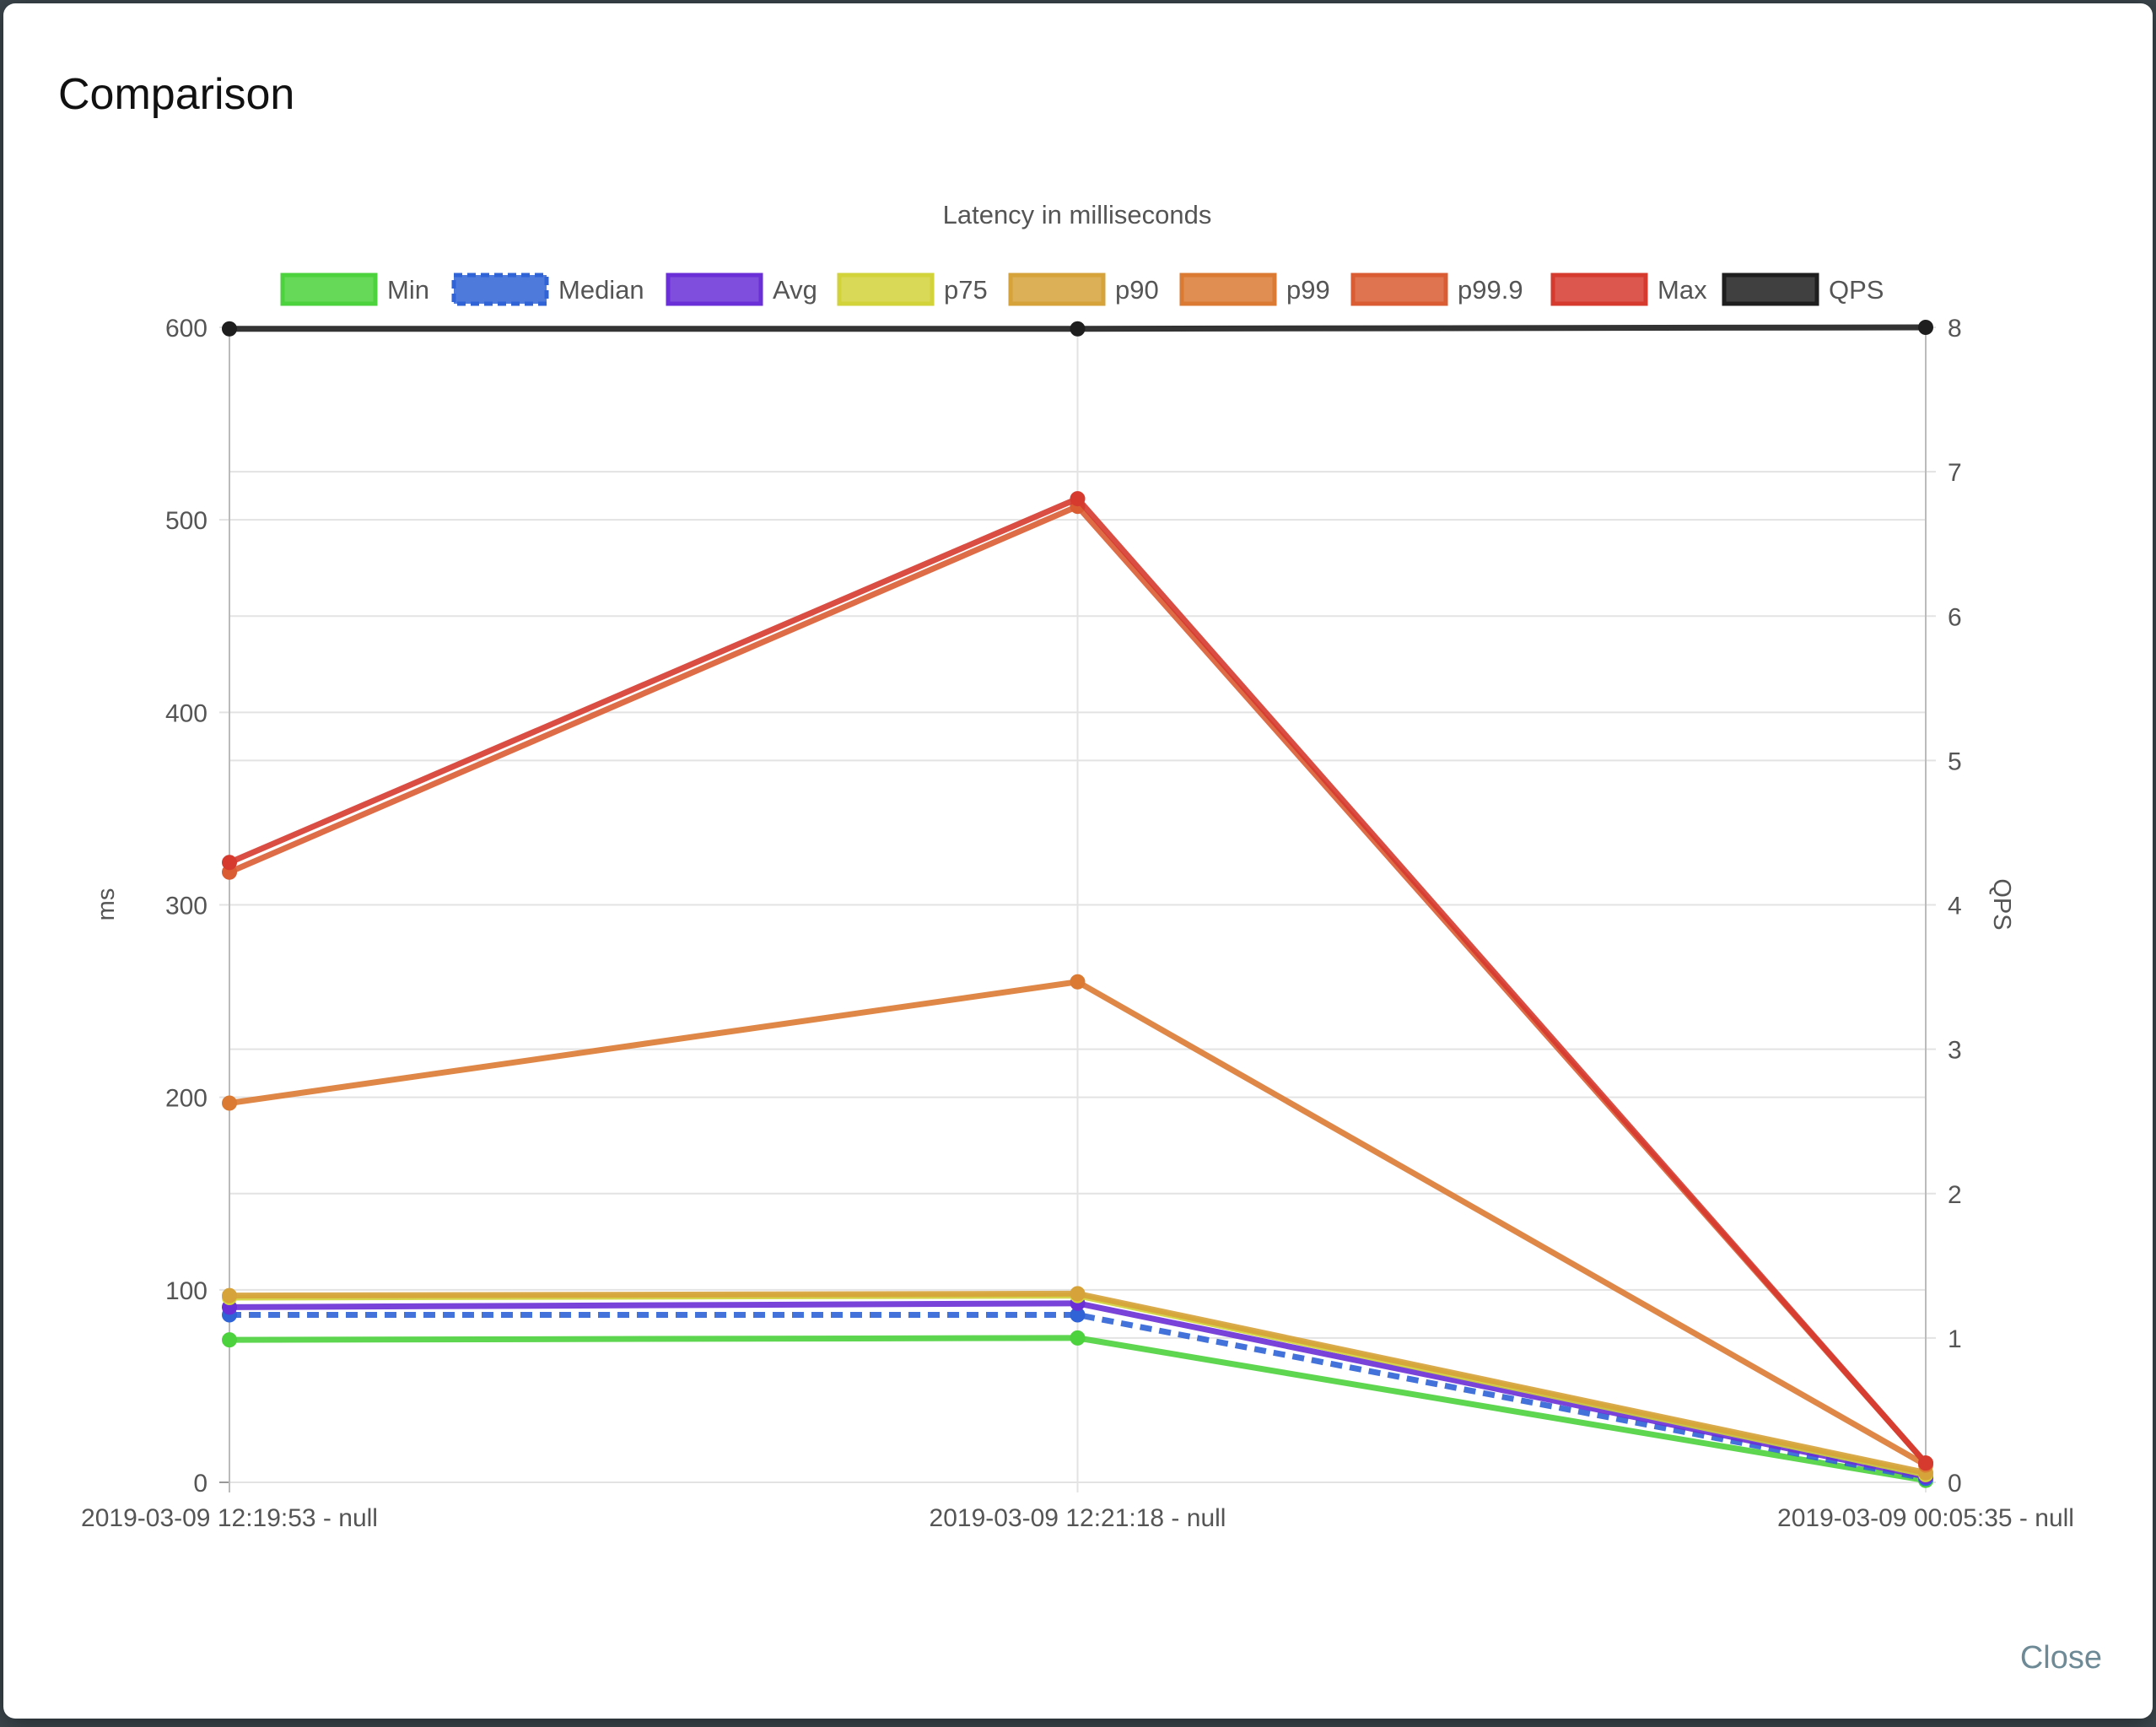 The width and height of the screenshot is (2156, 1727). Describe the element at coordinates (1955, 617) in the screenshot. I see `y2-tick-label: 6` at that location.